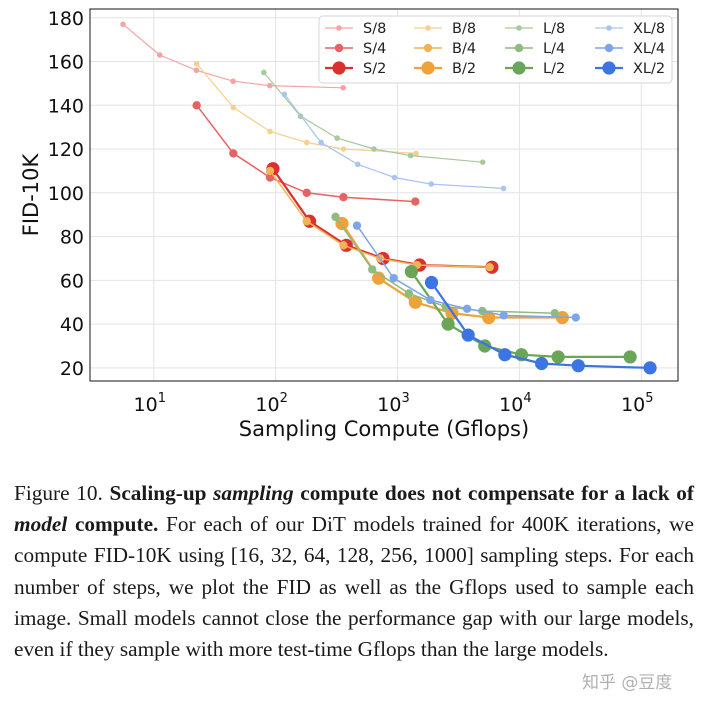 Image resolution: width=707 pixels, height=707 pixels. What do you see at coordinates (72, 369) in the screenshot?
I see `y-tick-label: 20` at bounding box center [72, 369].